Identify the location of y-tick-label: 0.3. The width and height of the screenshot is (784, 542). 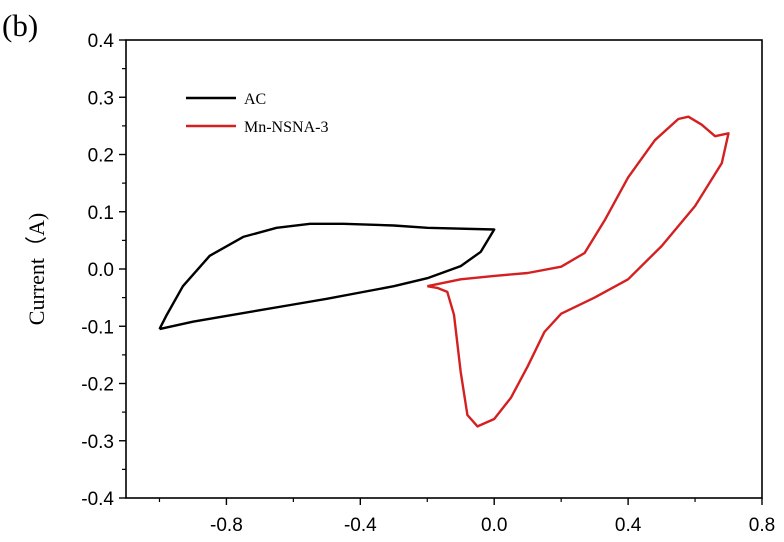
(101, 98).